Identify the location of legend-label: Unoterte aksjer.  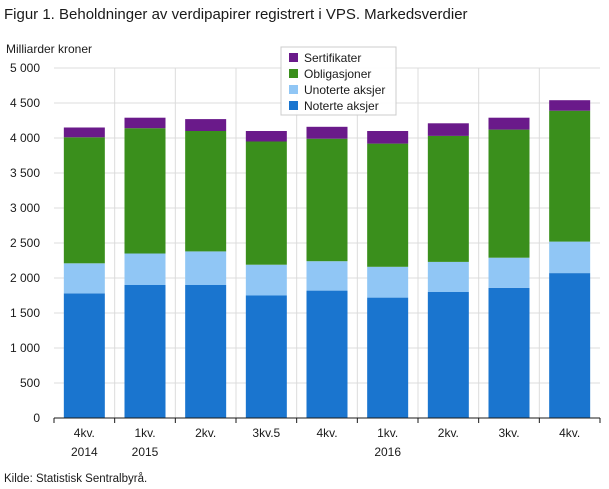
(344, 90).